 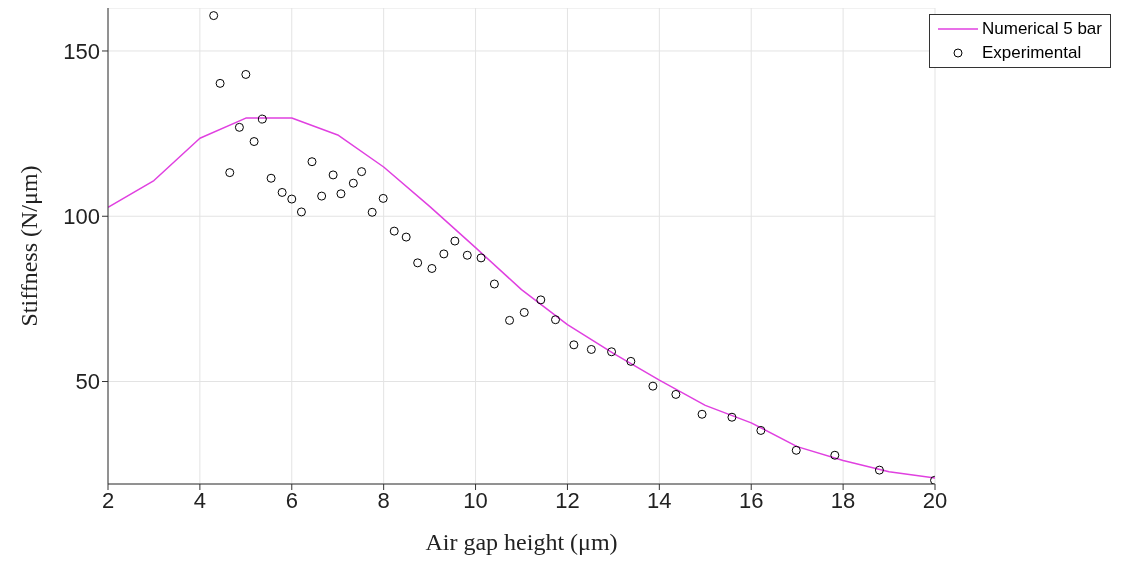 I want to click on x-axis-title: Air gap height (μm), so click(x=521, y=542).